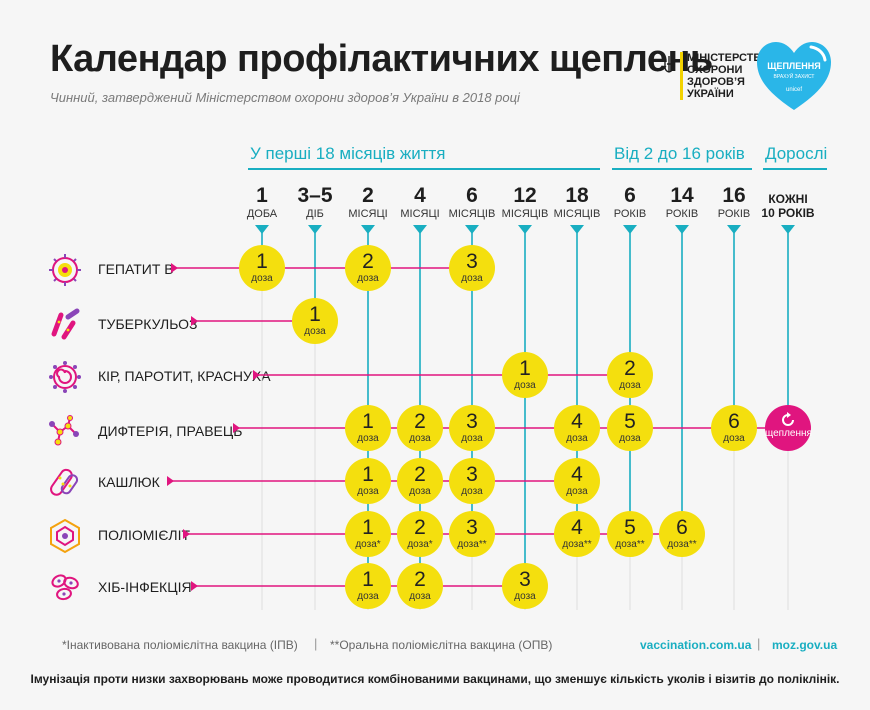  I want to click on ministry-line: ЗДОРОВ’Я, so click(716, 82).